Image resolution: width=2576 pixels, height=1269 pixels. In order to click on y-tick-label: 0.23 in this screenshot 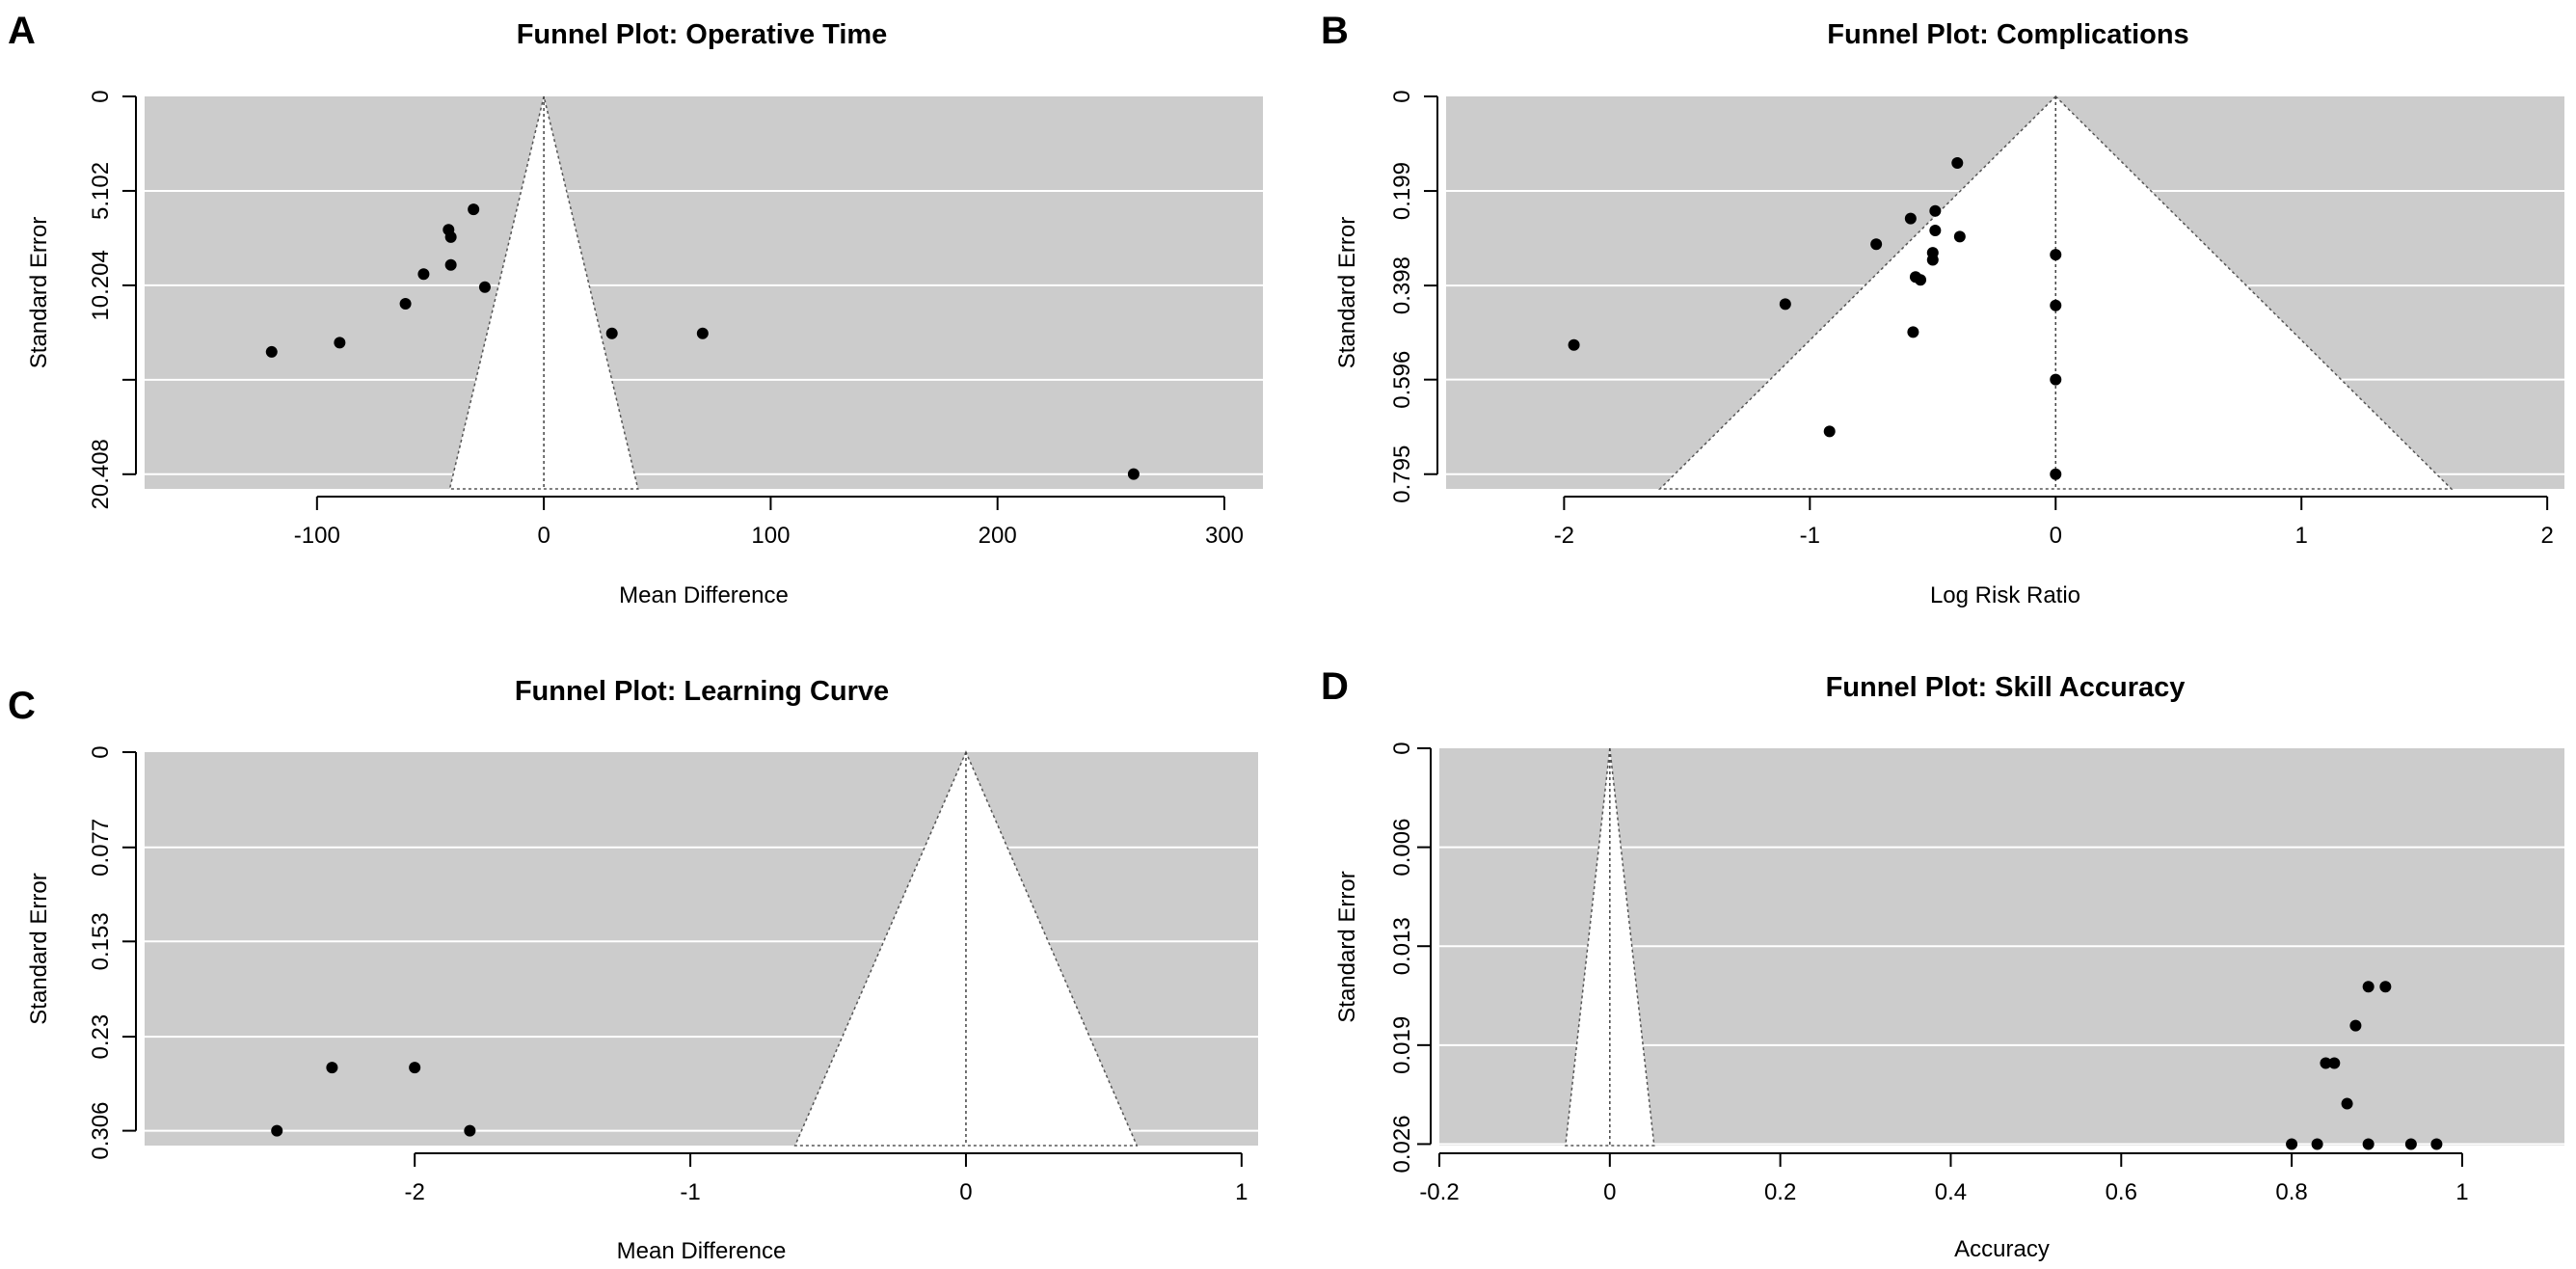, I will do `click(101, 1037)`.